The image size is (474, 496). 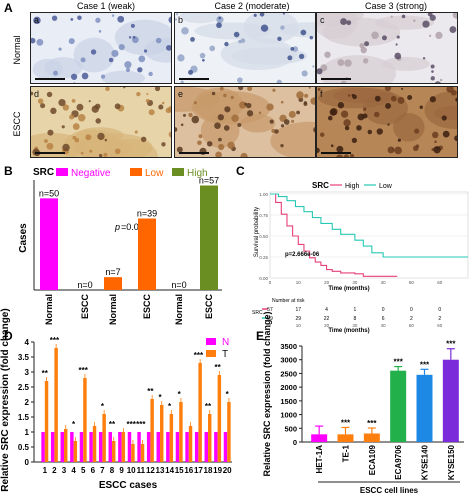 I want to click on d-ytick-label: 2.5, so click(x=24, y=387).